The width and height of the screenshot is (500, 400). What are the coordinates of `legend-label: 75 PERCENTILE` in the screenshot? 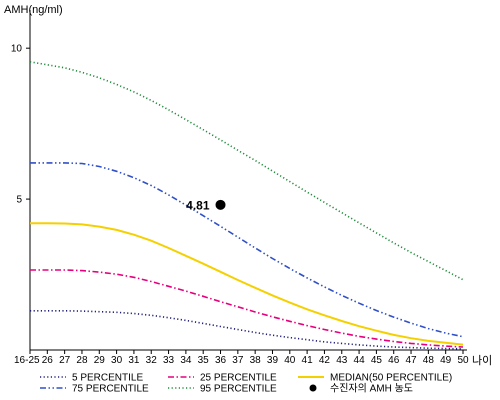 It's located at (110, 389).